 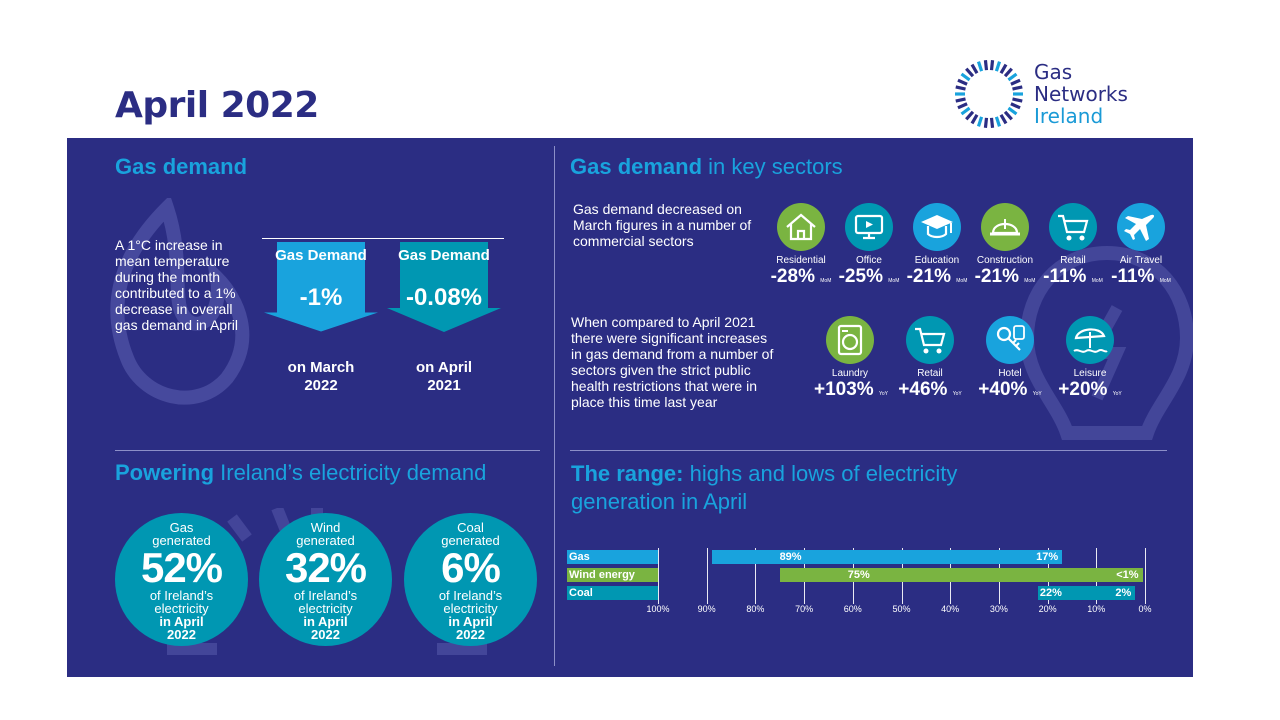 What do you see at coordinates (706, 166) in the screenshot?
I see `key-sectors-heading: Gas demand in key sectors` at bounding box center [706, 166].